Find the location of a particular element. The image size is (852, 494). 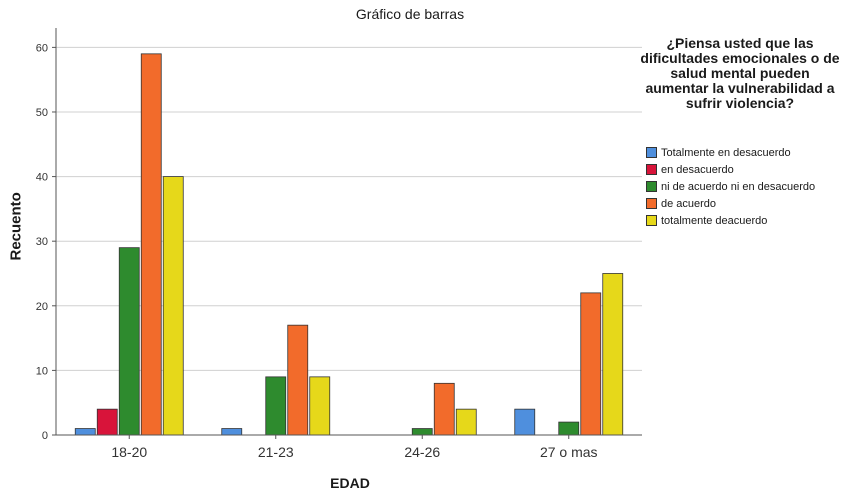

legend-label: de acuerdo is located at coordinates (689, 203).